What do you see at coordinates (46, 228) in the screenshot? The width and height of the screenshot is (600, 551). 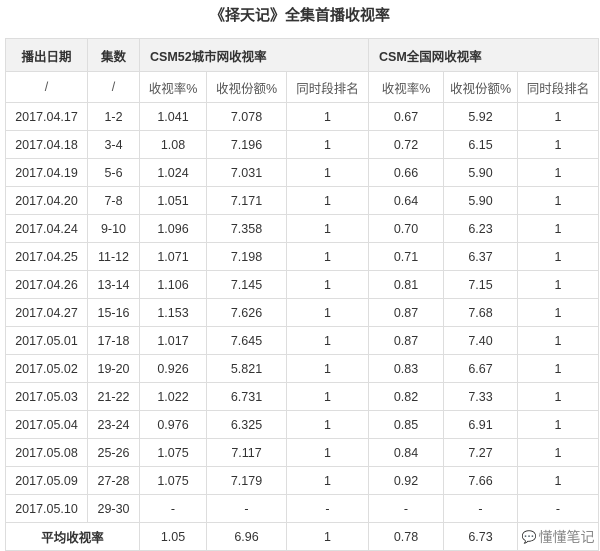 I see `table-cell: 2017.04.24` at bounding box center [46, 228].